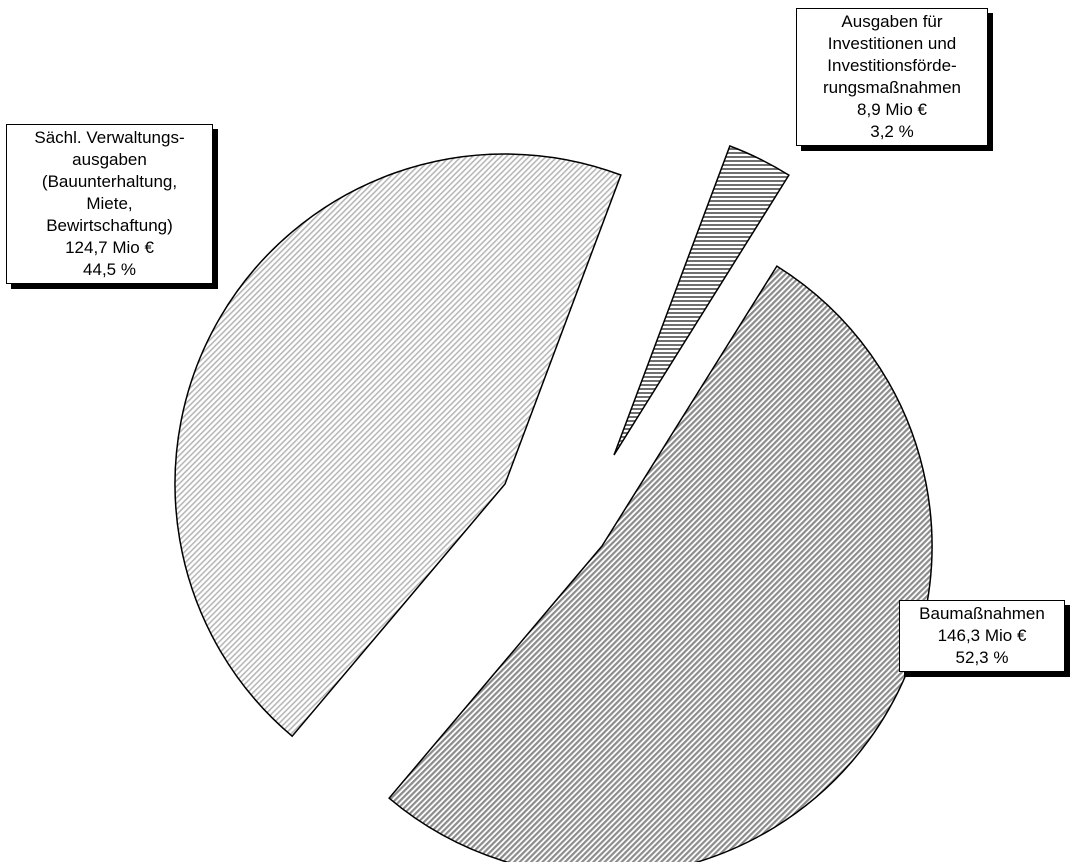  Describe the element at coordinates (982, 657) in the screenshot. I see `label-percent: 52,3 %` at that location.